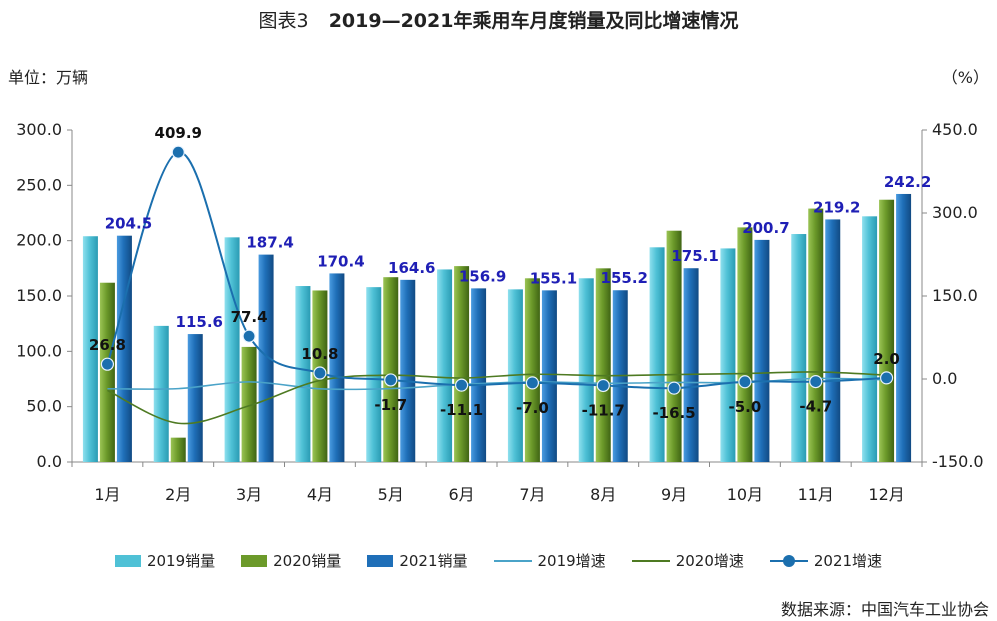  I want to click on sales-2021-label: 115.6, so click(199, 322).